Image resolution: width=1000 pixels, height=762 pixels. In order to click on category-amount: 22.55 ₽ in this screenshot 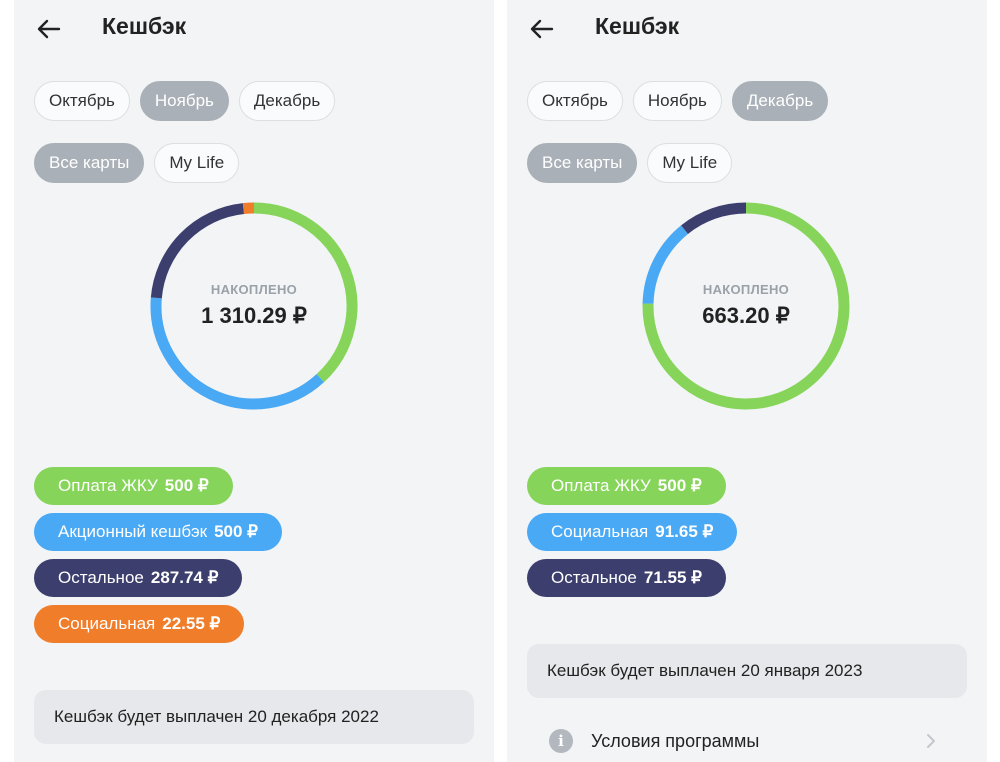, I will do `click(191, 623)`.